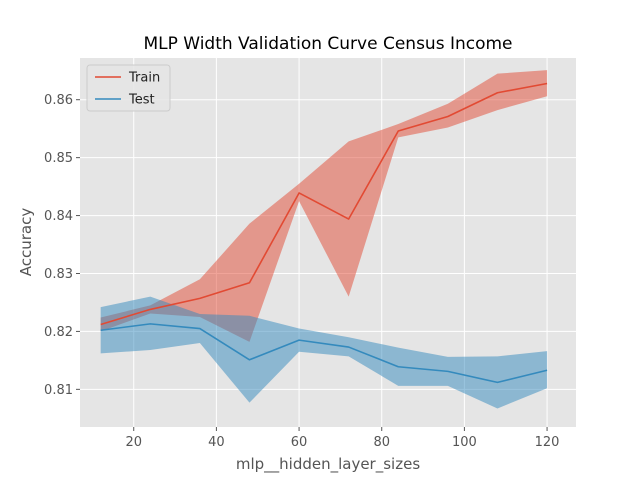 This screenshot has height=480, width=640. What do you see at coordinates (133, 442) in the screenshot?
I see `x-tick-label: 20` at bounding box center [133, 442].